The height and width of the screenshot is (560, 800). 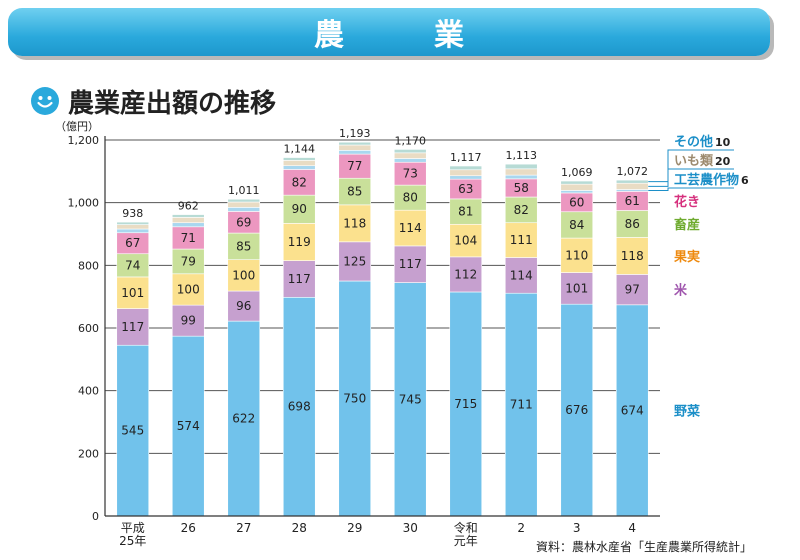 I want to click on data-label: 58, so click(x=521, y=188).